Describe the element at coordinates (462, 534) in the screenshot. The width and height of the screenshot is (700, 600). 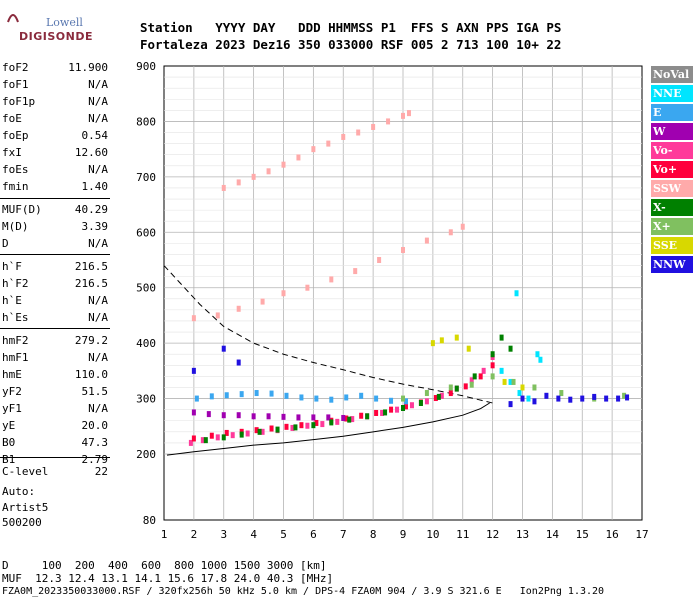
I see `x-tick-label: 11` at that location.